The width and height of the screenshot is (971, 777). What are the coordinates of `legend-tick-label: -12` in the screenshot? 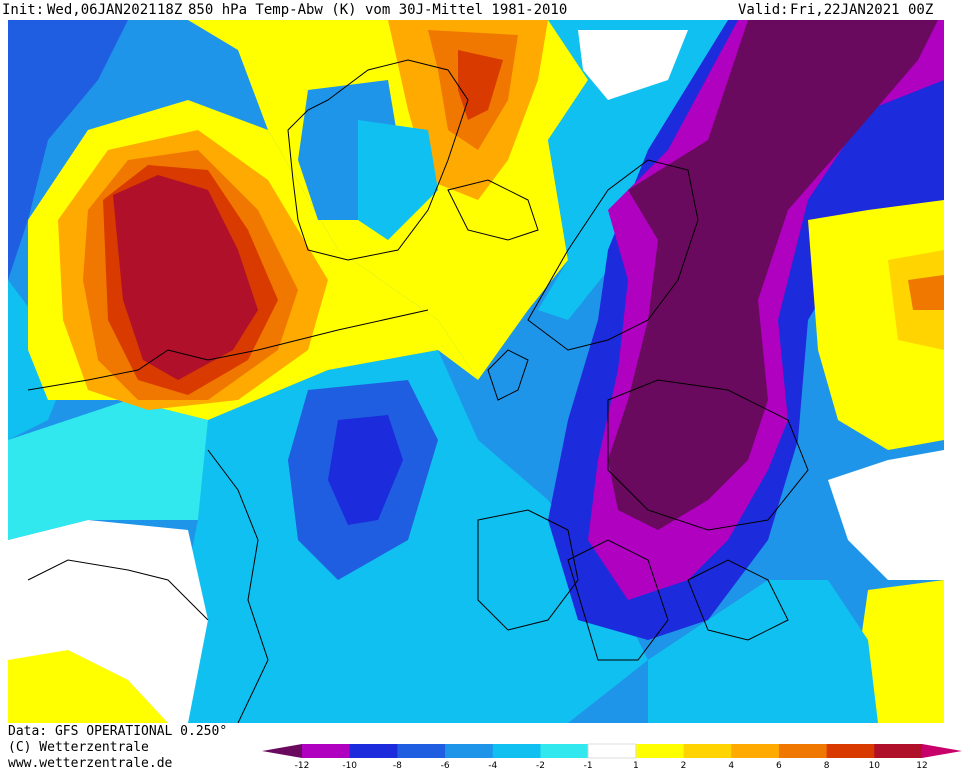 It's located at (302, 766).